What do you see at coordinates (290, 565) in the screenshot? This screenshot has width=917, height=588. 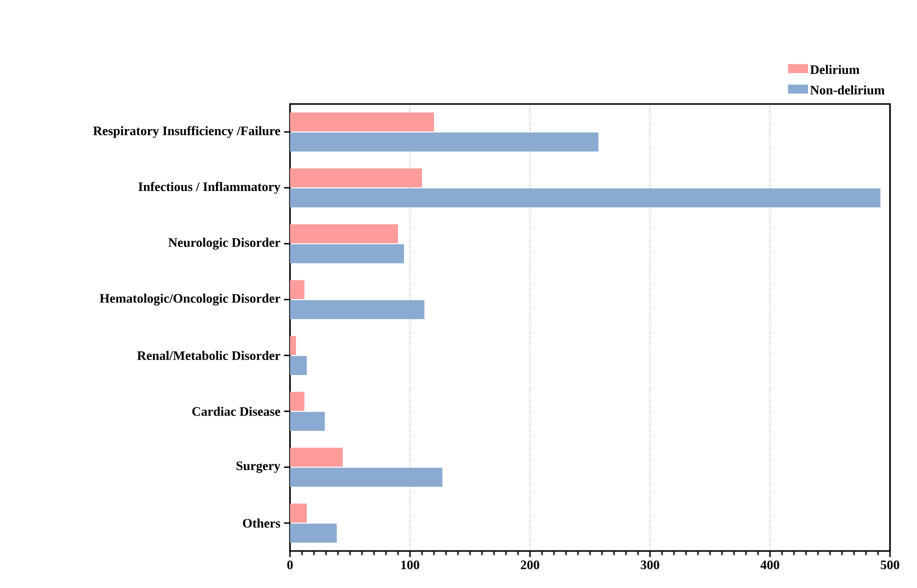 I see `x-tick-label: 0` at bounding box center [290, 565].